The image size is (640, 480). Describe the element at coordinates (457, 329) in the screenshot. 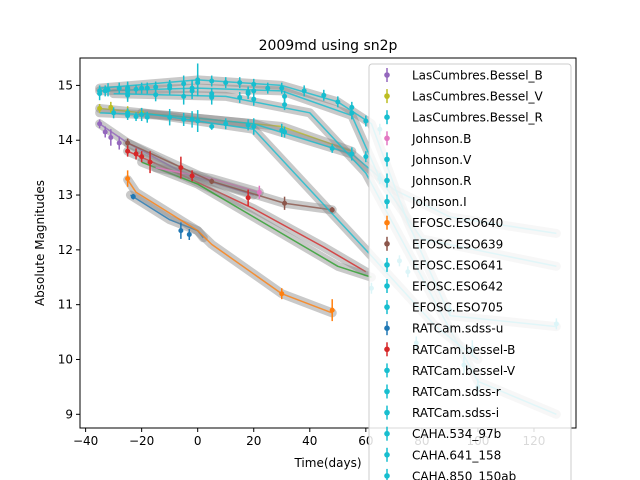

I see `legend-label: RATCam.sdss-u` at that location.